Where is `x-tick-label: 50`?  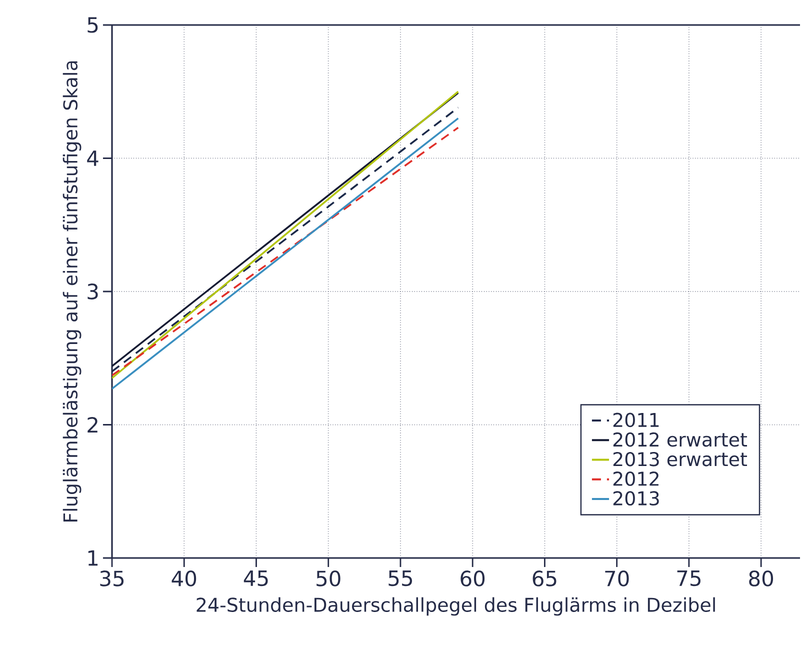
x-tick-label: 50 is located at coordinates (328, 578).